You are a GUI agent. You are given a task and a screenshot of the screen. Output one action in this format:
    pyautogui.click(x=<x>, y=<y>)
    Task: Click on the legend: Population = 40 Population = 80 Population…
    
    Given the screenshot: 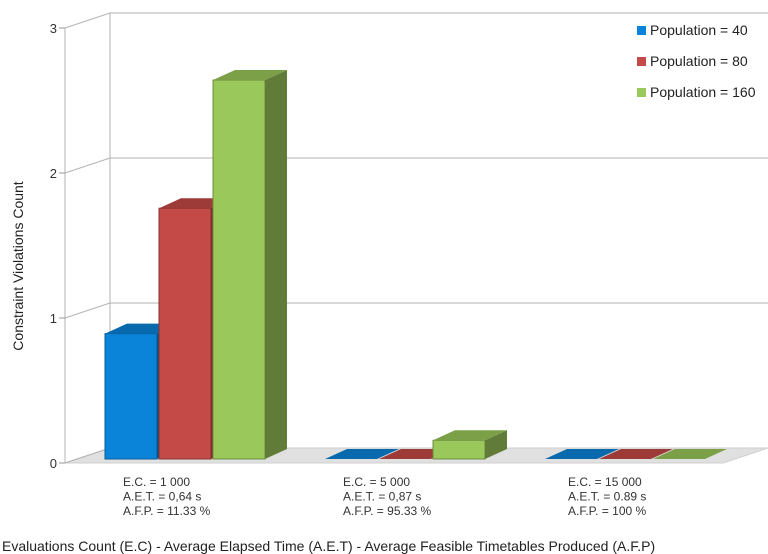 What is the action you would take?
    pyautogui.click(x=696, y=61)
    